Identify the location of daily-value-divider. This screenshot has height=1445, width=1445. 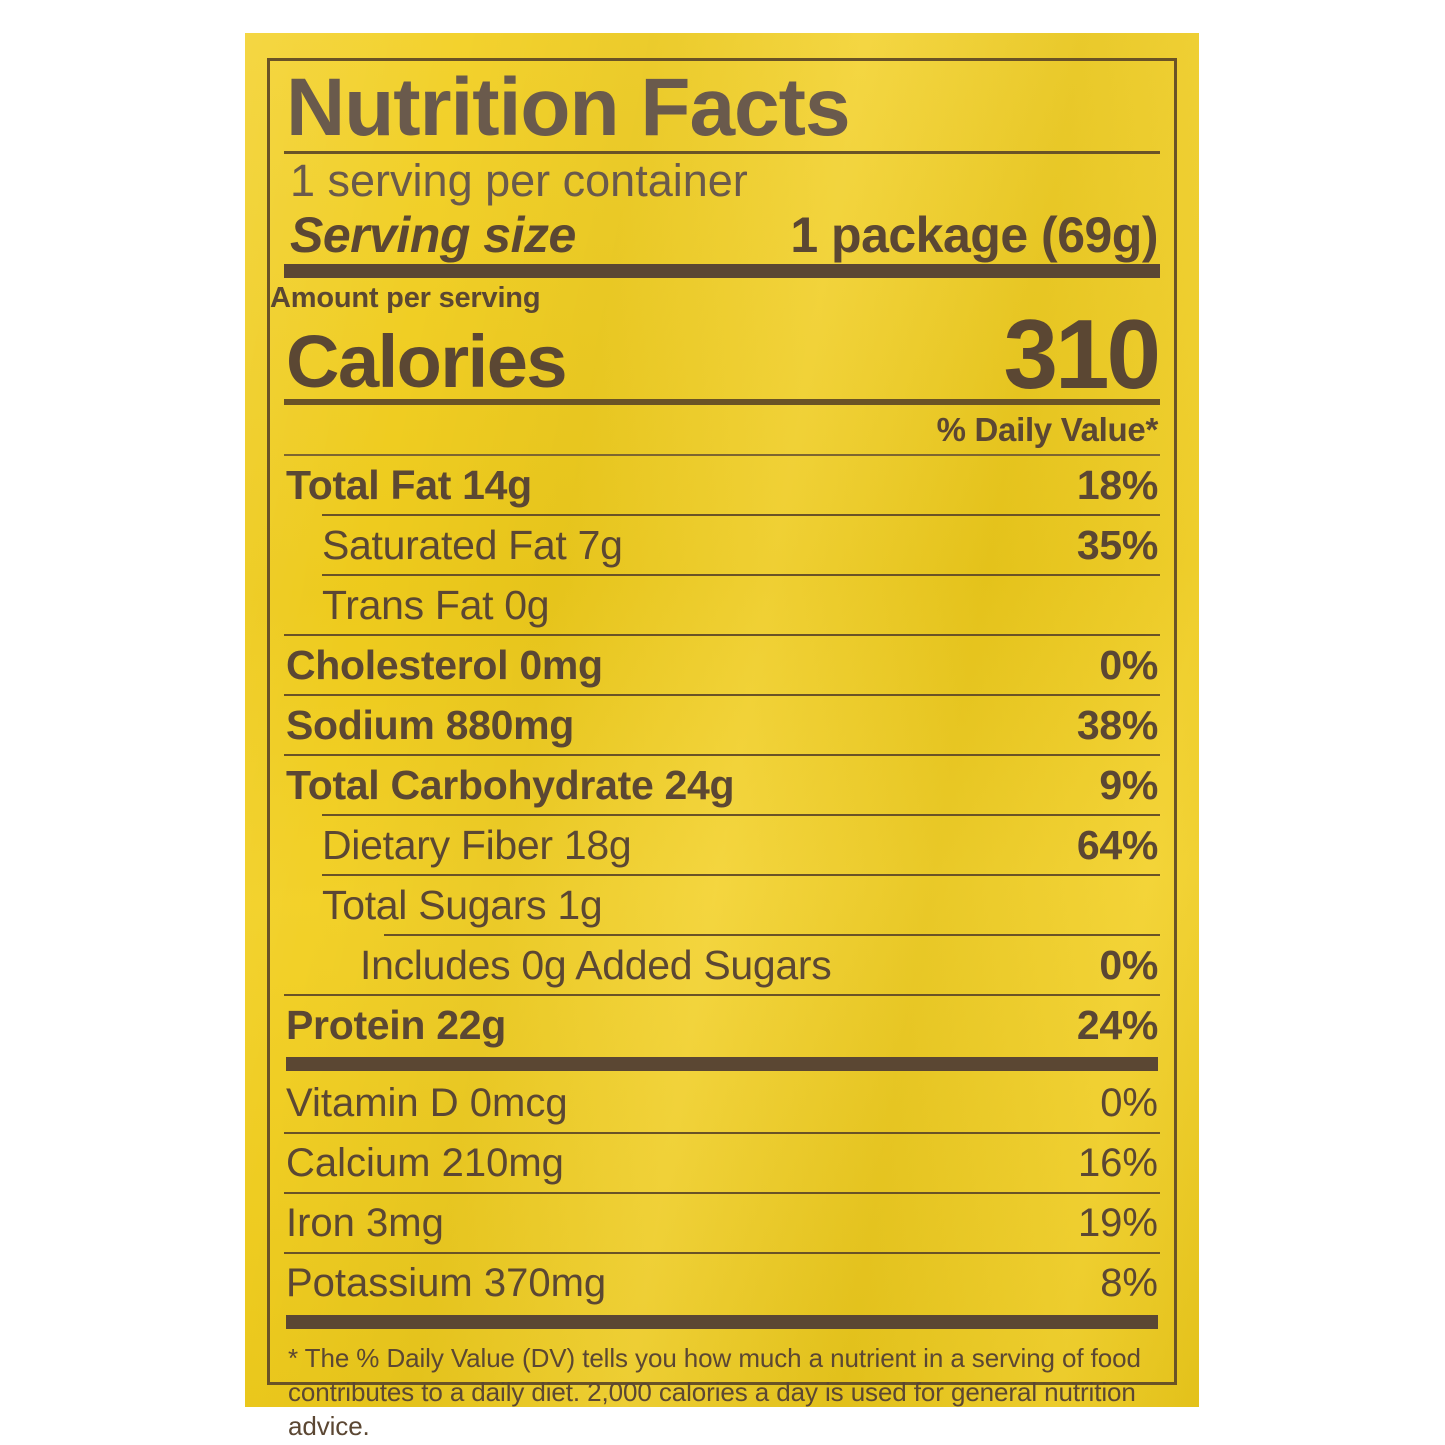
(722, 455).